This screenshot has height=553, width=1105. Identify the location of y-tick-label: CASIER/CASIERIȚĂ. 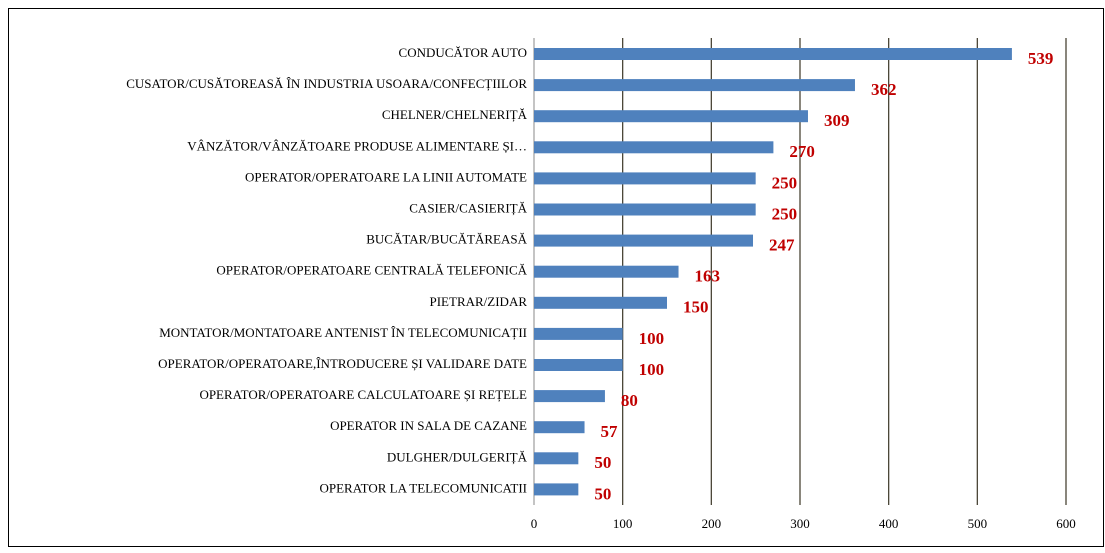
(468, 207).